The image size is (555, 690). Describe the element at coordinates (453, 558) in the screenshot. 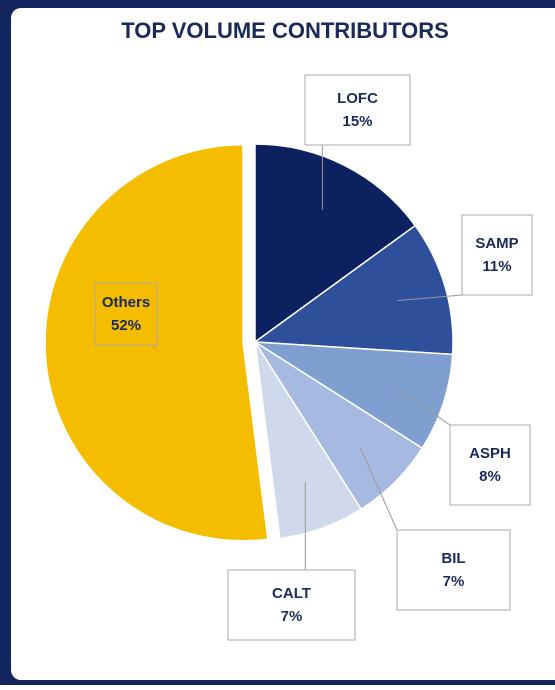

I see `slice-label: BIL` at that location.